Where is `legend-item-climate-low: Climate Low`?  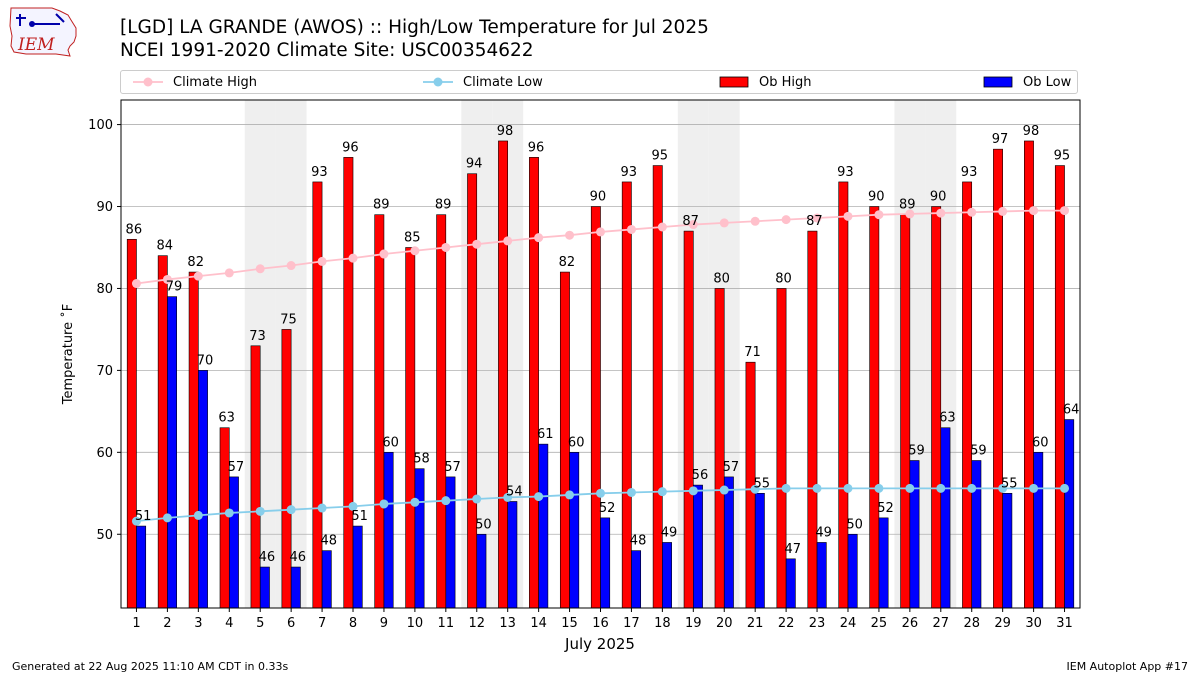 legend-item-climate-low: Climate Low is located at coordinates (483, 82).